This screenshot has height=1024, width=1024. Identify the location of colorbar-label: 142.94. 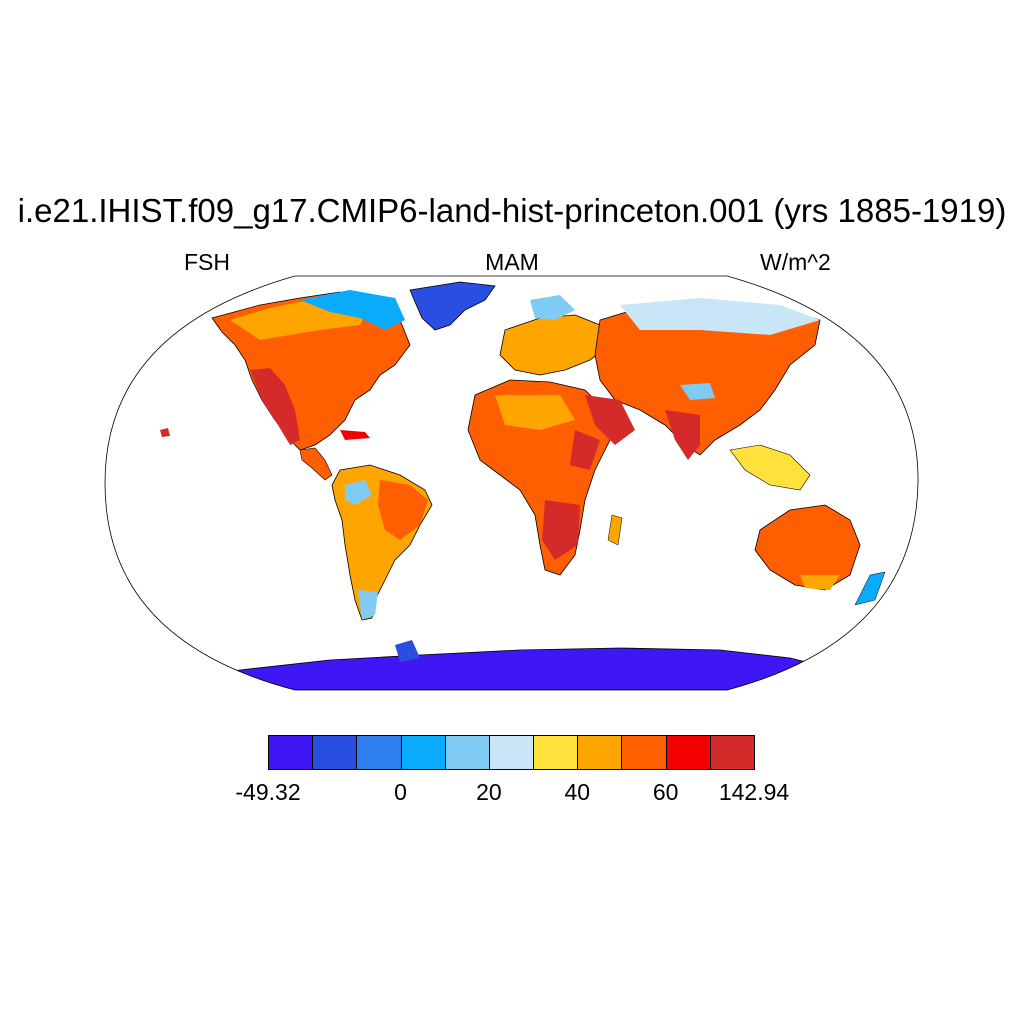
(754, 792).